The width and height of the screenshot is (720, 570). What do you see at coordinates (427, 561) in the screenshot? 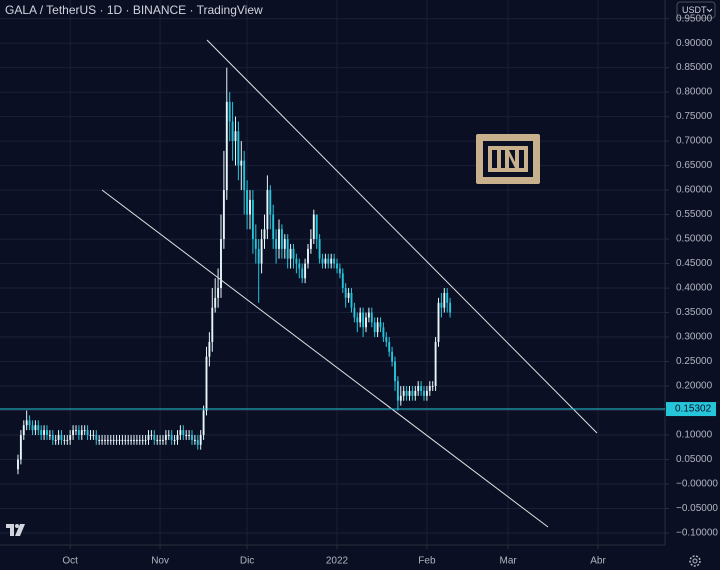
I see `x-tick-label: Feb` at bounding box center [427, 561].